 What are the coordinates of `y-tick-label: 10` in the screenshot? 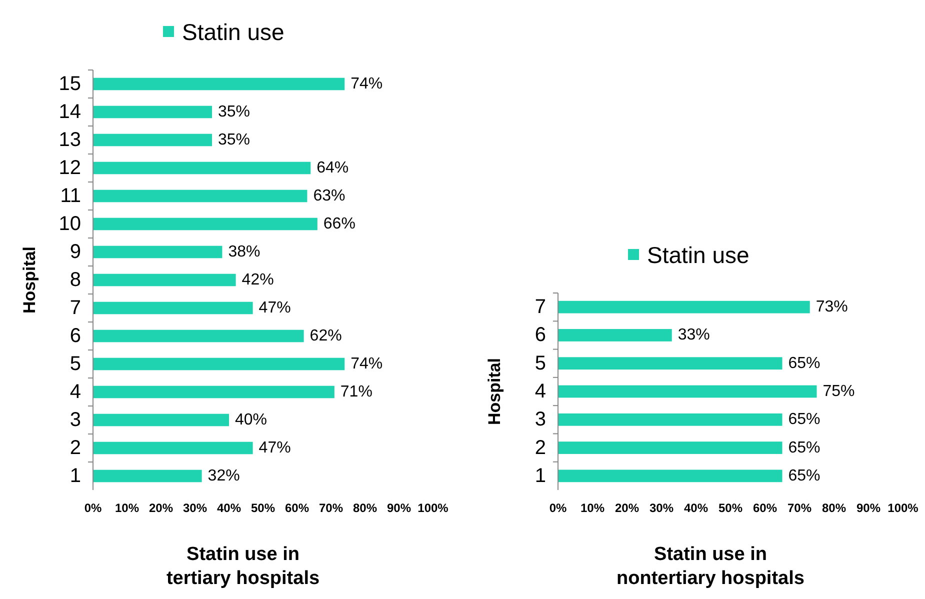 It's located at (69, 224).